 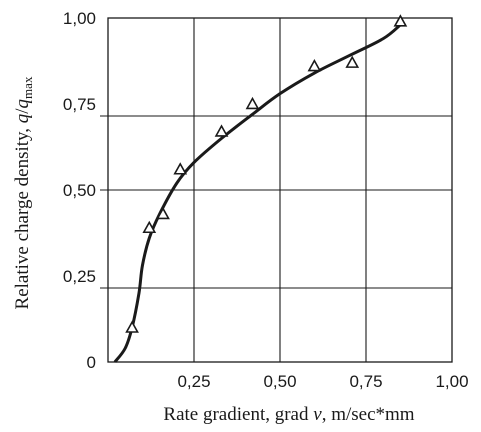 I want to click on x-tick-label: 0,50, so click(x=279, y=381).